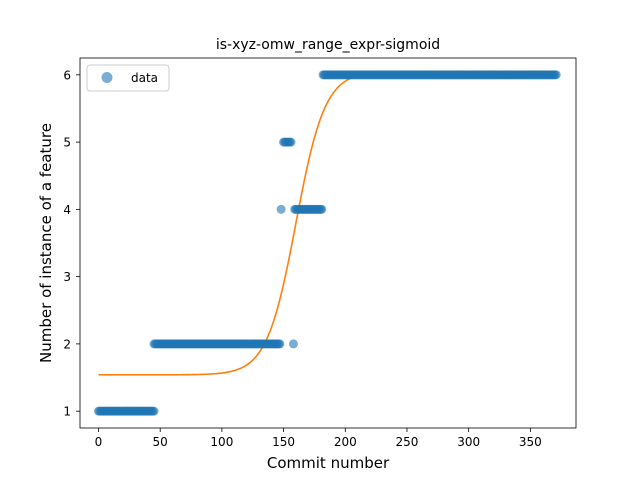 This screenshot has height=484, width=640. What do you see at coordinates (345, 442) in the screenshot?
I see `x-tick-label: 200` at bounding box center [345, 442].